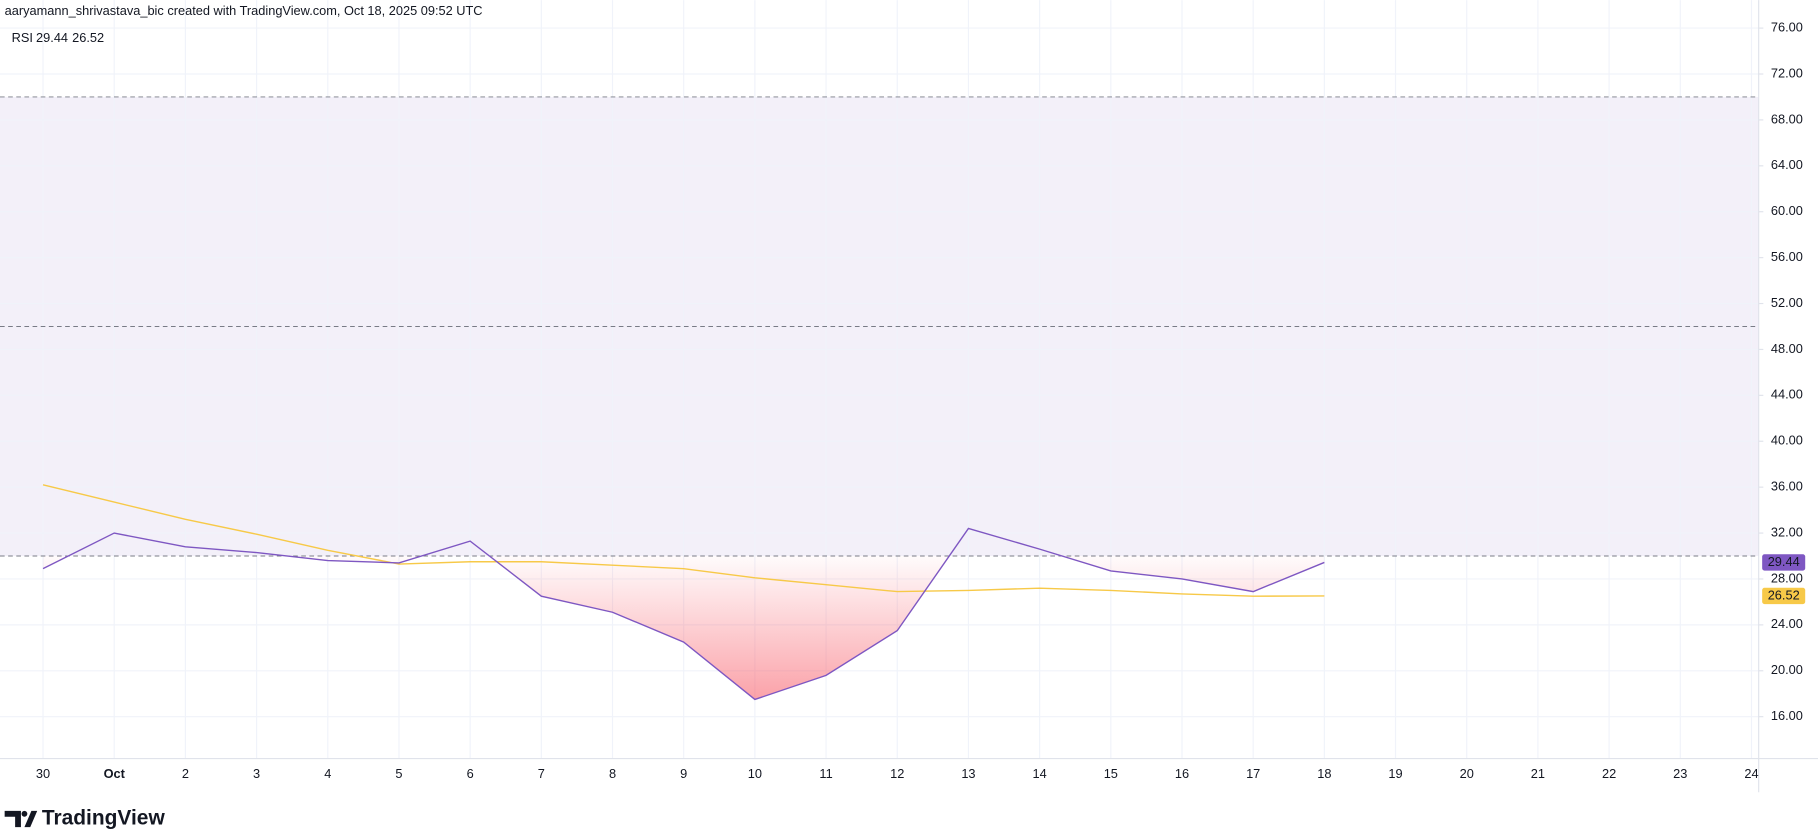  Describe the element at coordinates (22, 37) in the screenshot. I see `indicator-name: RSI` at that location.